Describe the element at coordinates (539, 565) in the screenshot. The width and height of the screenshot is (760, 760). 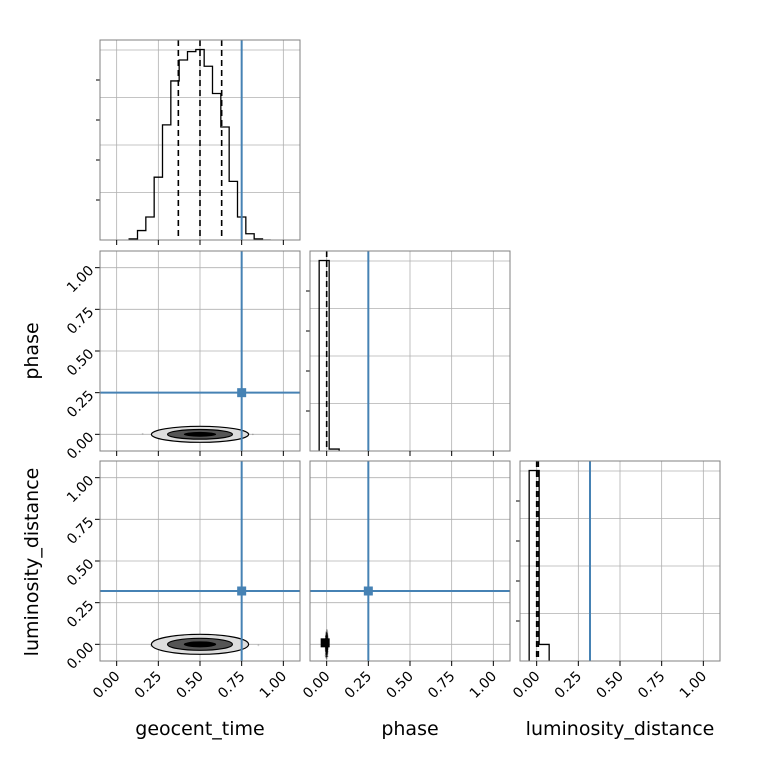
I see `histogram-luminosity_distance` at that location.